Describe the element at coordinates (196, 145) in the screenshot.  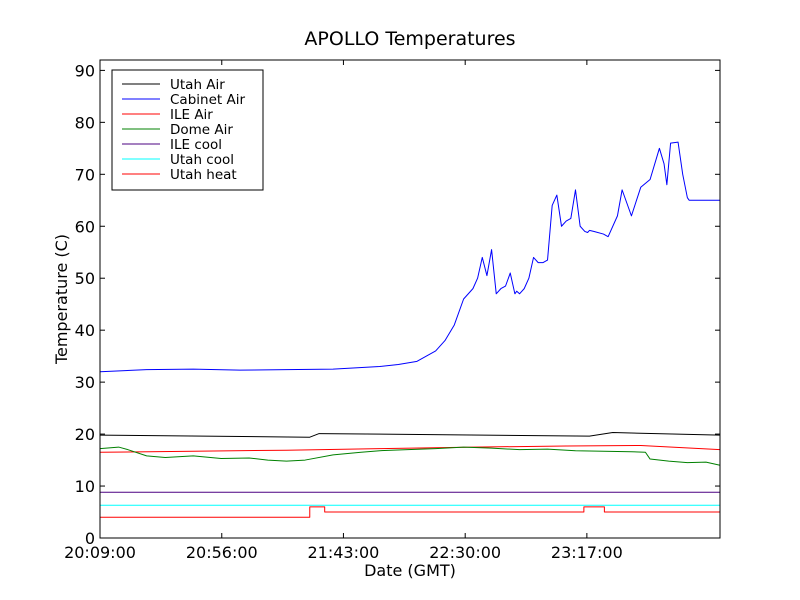
I see `legend-label: ILE cool` at that location.